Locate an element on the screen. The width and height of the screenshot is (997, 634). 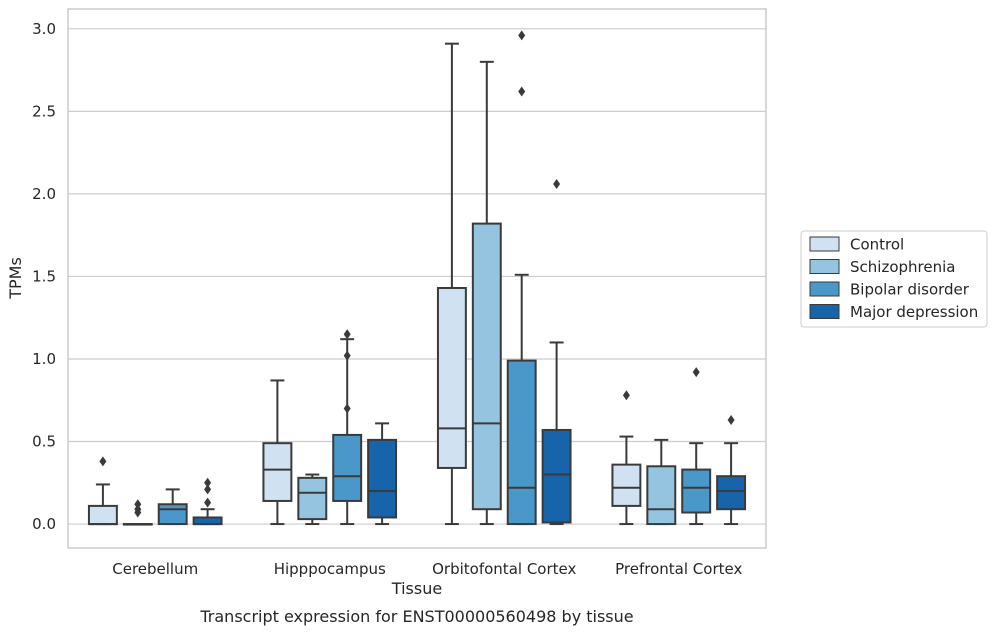
x-tick-label: Orbitofontal Cortex is located at coordinates (504, 569).